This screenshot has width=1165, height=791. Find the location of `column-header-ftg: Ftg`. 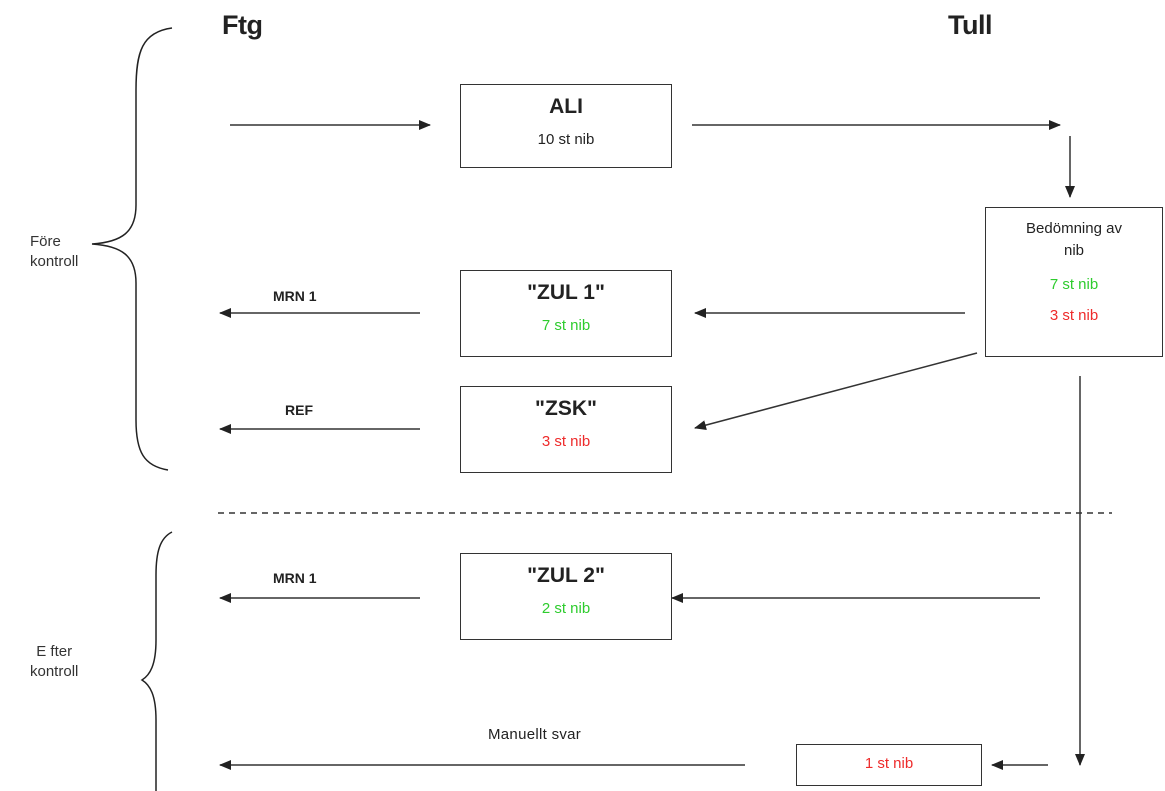

column-header-ftg: Ftg is located at coordinates (242, 25).